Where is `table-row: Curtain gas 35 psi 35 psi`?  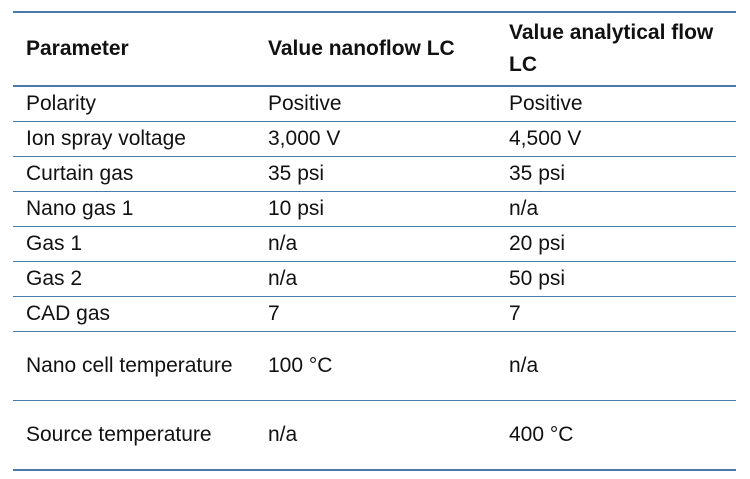
table-row: Curtain gas 35 psi 35 psi is located at coordinates (374, 174).